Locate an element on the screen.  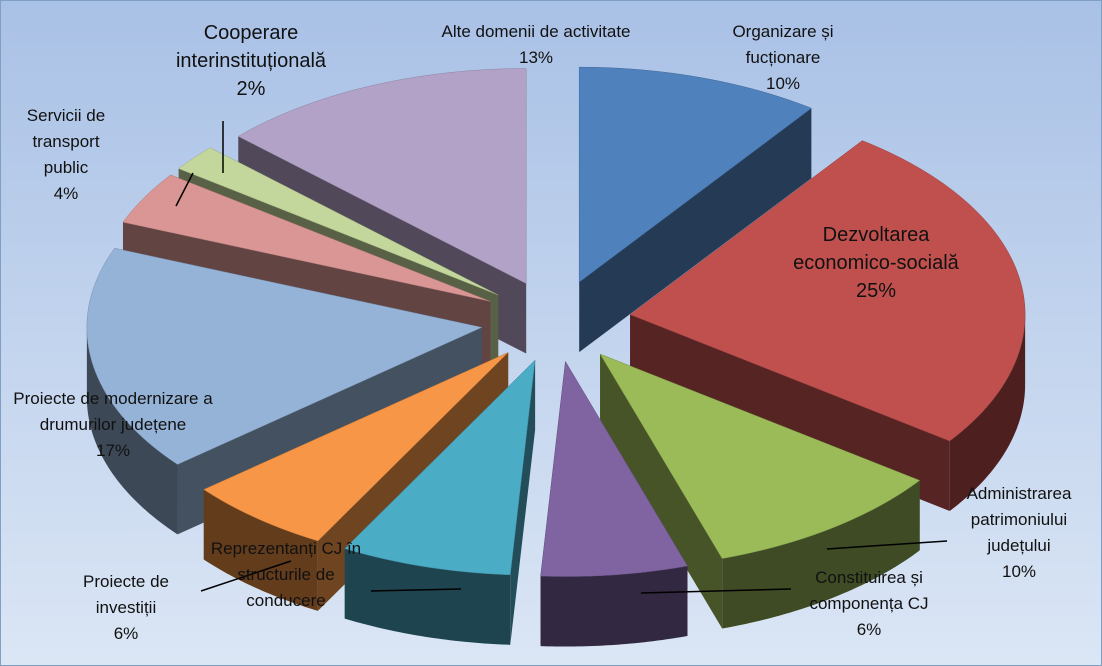
category-label: Organizare și fucționare is located at coordinates (783, 44).